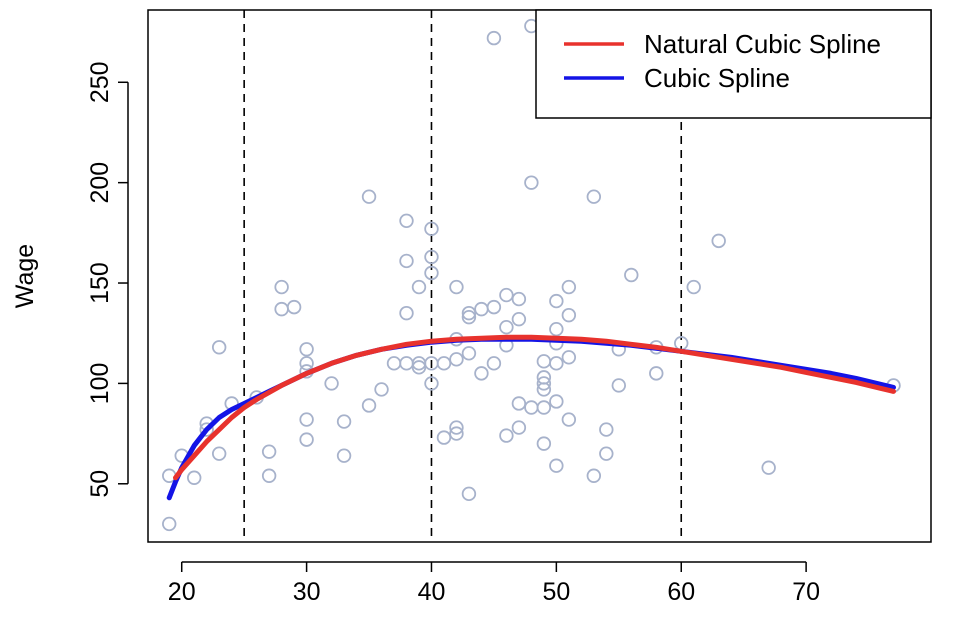  Describe the element at coordinates (100, 484) in the screenshot. I see `y-tick-label: 50` at that location.